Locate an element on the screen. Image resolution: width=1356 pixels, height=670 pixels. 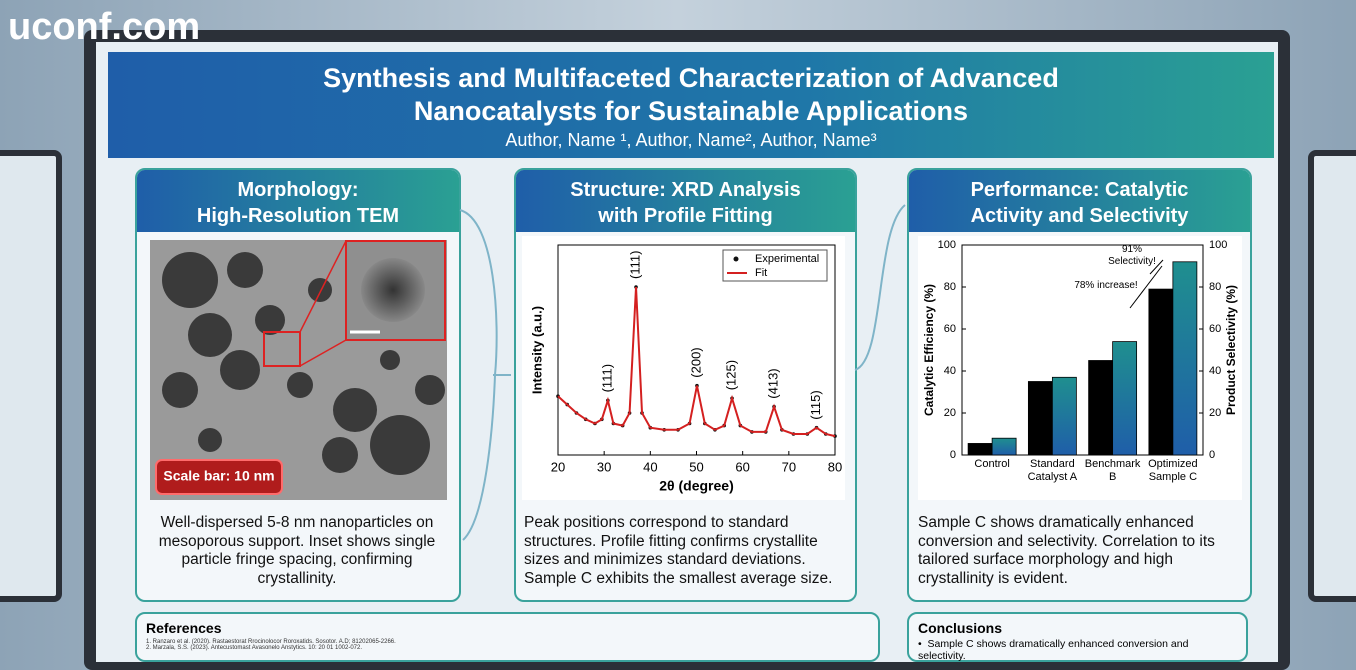
x-tick-label-box: Control is located at coordinates (992, 464).